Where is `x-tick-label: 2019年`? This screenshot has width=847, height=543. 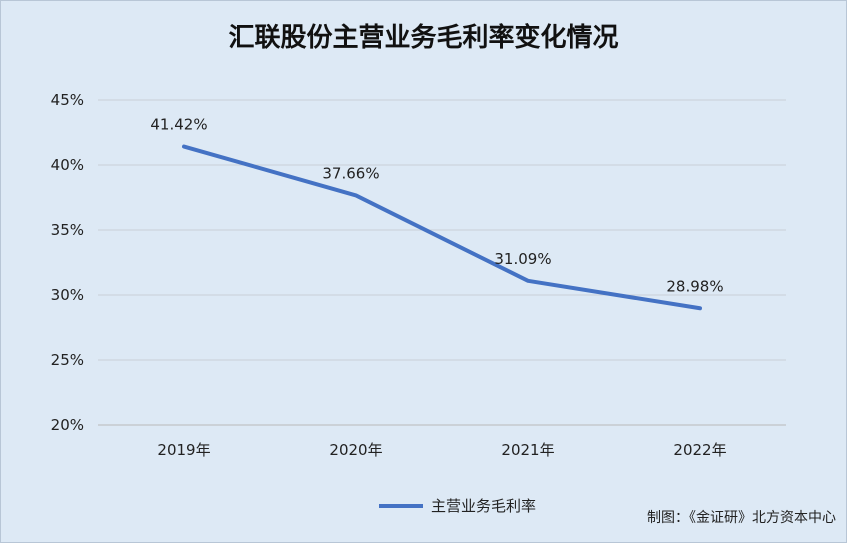
x-tick-label: 2019年 is located at coordinates (183, 450).